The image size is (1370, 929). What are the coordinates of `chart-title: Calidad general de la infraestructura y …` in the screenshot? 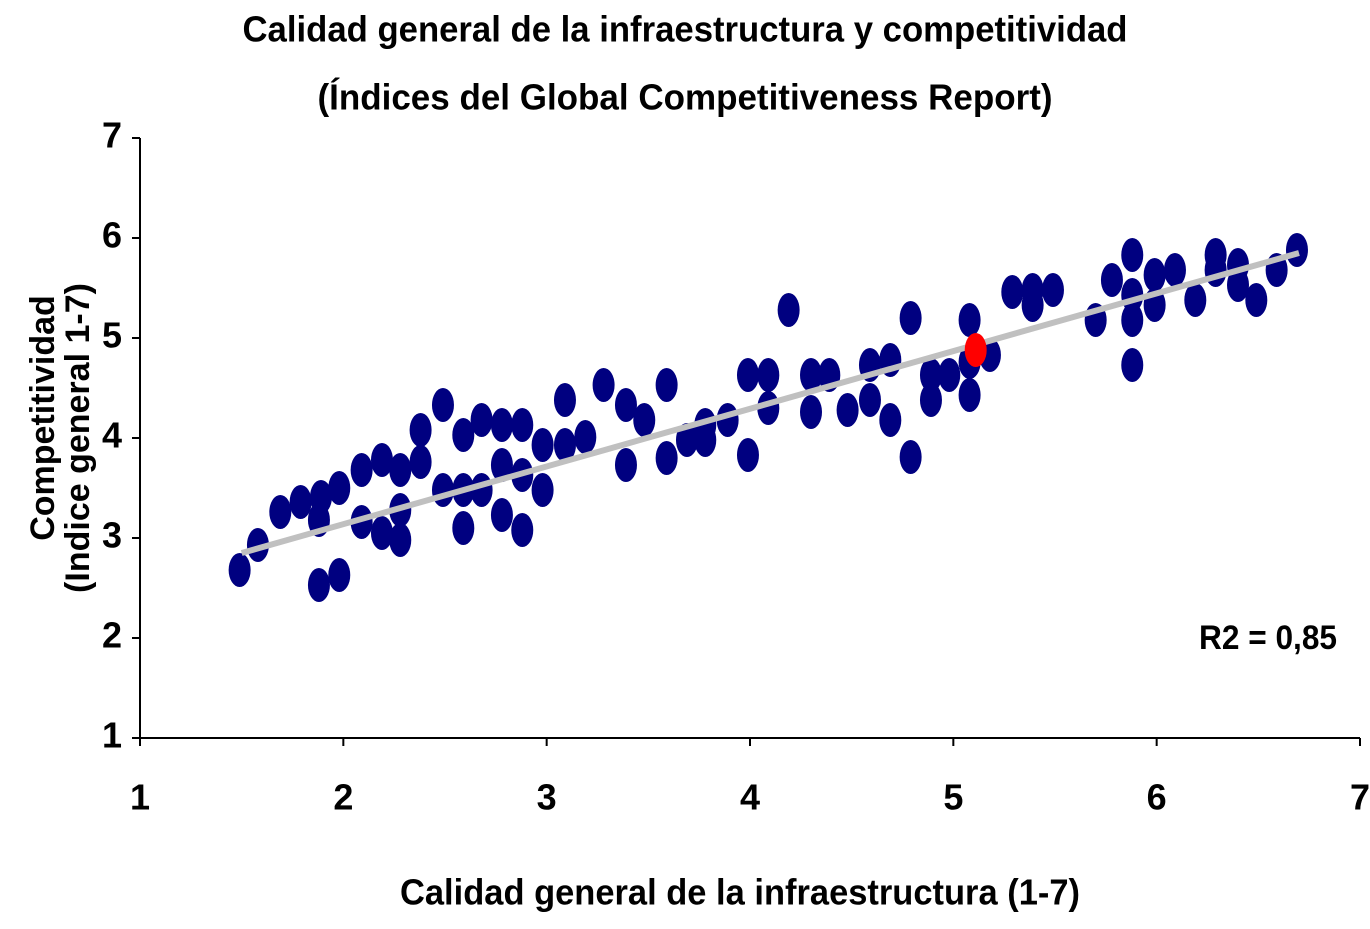 It's located at (685, 29).